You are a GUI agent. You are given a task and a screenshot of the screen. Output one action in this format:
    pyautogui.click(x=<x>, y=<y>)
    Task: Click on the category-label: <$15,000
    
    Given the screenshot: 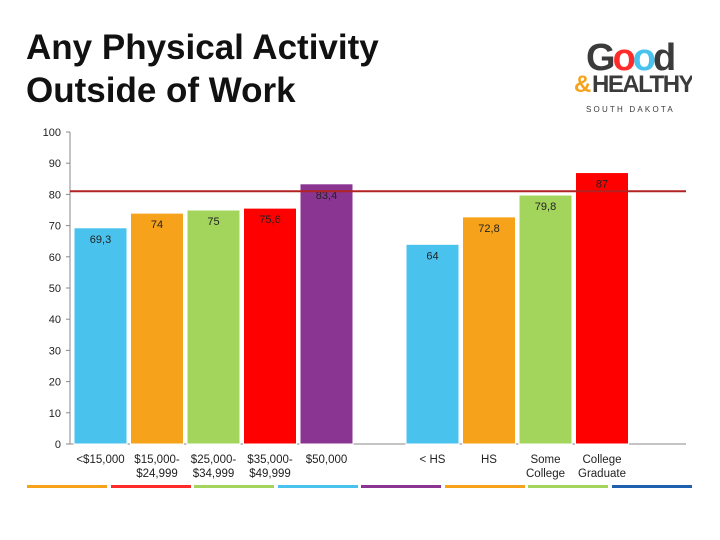 What is the action you would take?
    pyautogui.click(x=100, y=460)
    